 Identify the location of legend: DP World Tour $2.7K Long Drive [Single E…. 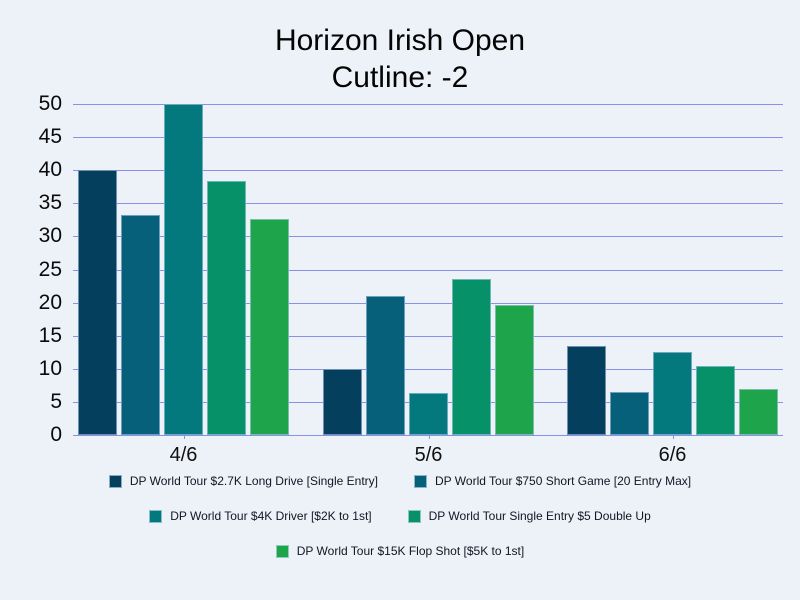
(400, 516).